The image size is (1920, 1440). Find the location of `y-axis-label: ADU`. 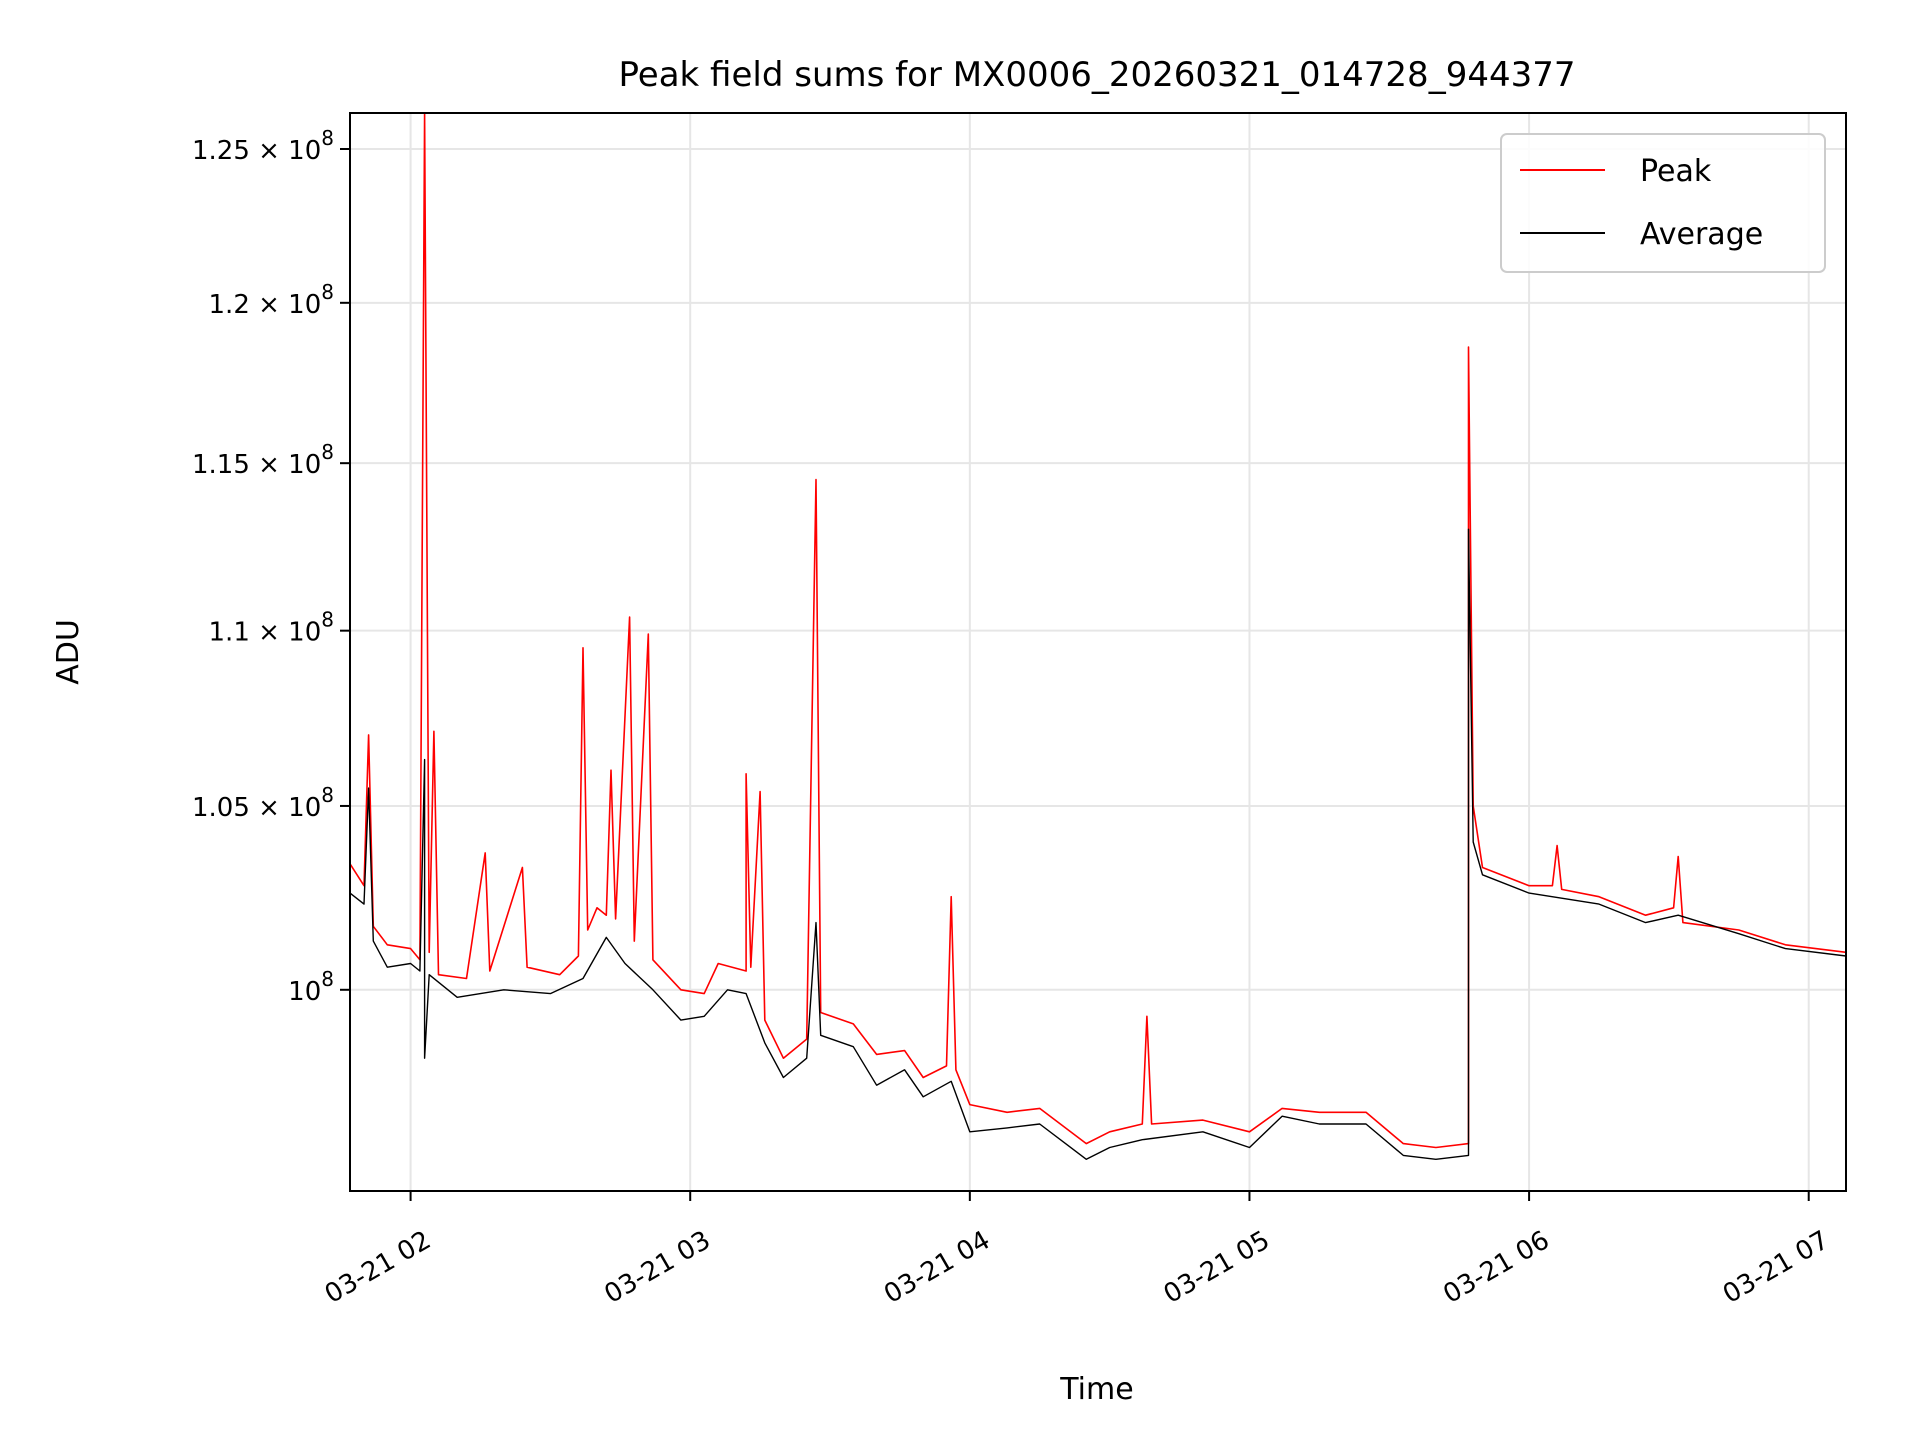

y-axis-label: ADU is located at coordinates (68, 652).